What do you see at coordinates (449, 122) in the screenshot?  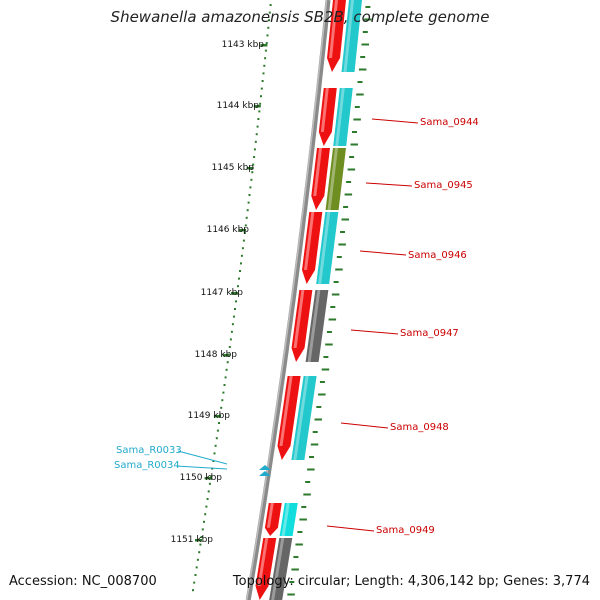 I see `gene-label-sama-0944: Sama_0944` at bounding box center [449, 122].